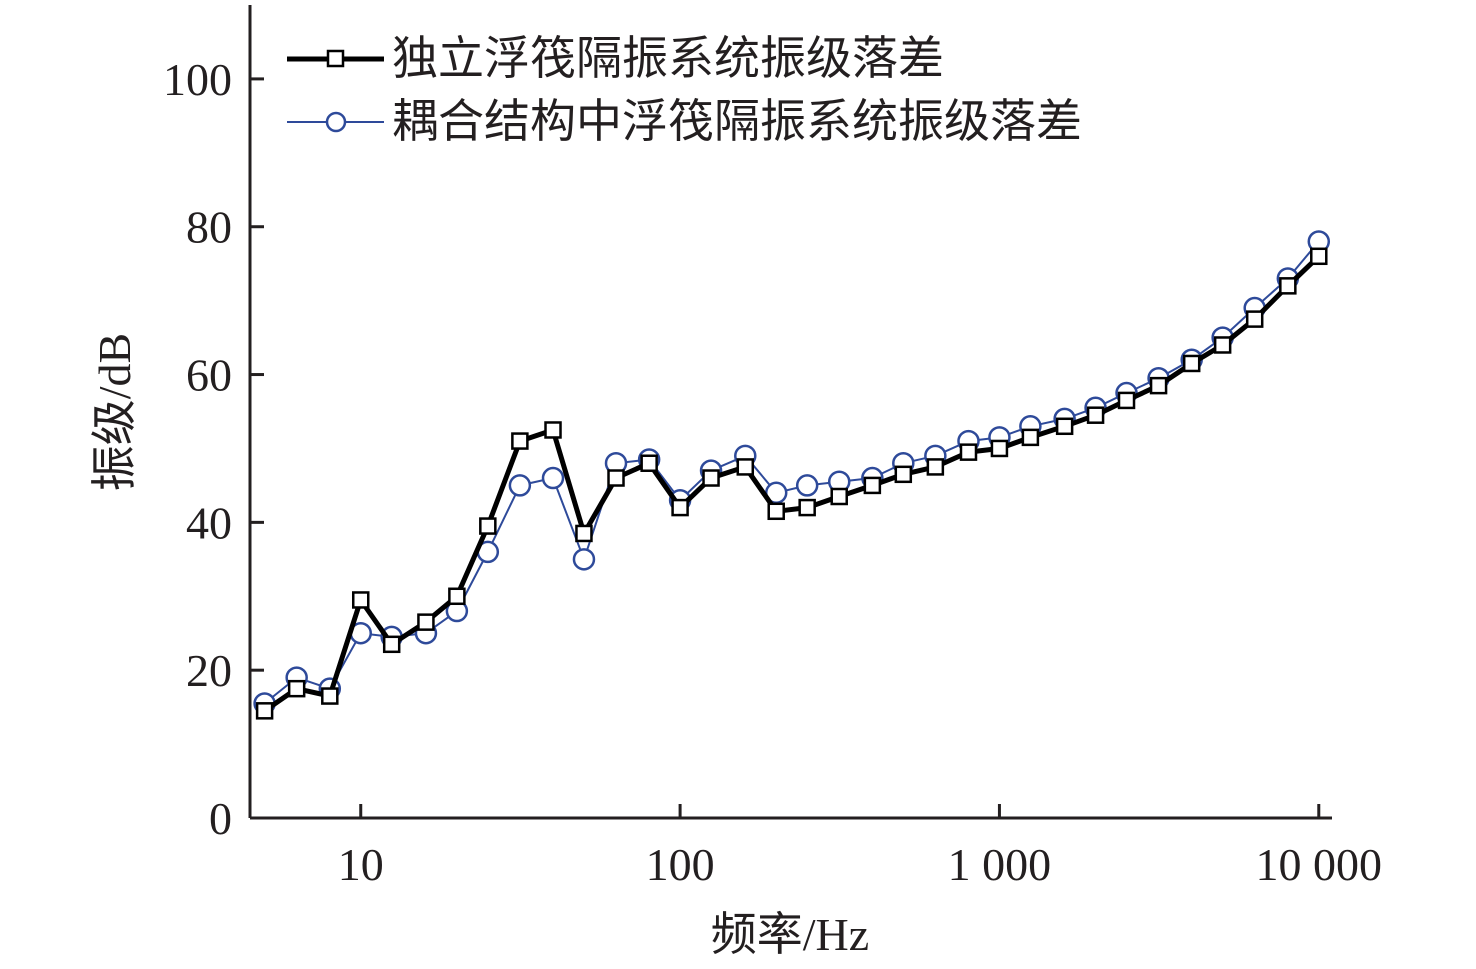 Image resolution: width=1476 pixels, height=969 pixels. What do you see at coordinates (209, 522) in the screenshot?
I see `y-tick-label: 40` at bounding box center [209, 522].